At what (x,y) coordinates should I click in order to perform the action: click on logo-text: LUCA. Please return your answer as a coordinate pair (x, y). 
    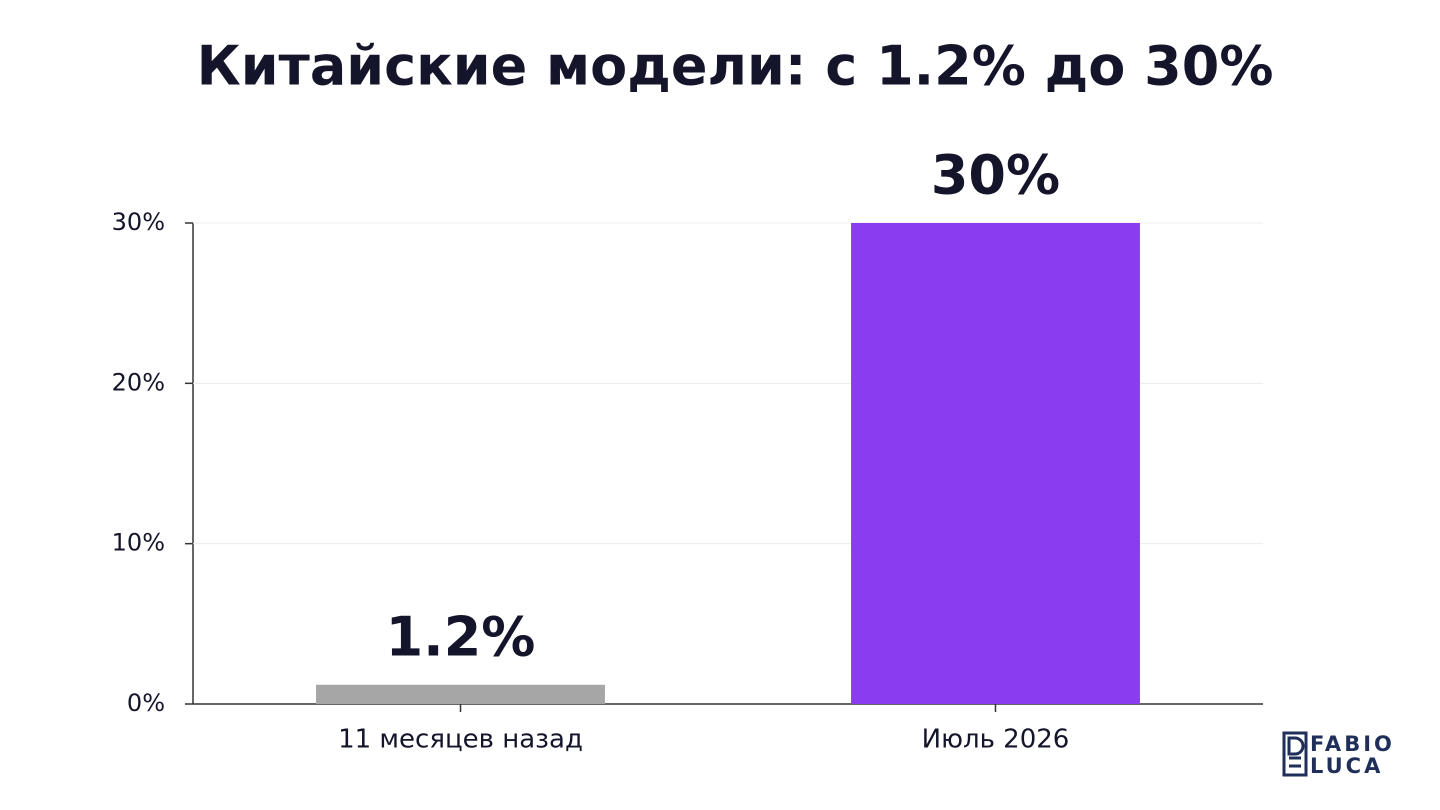
    Looking at the image, I should click on (1346, 766).